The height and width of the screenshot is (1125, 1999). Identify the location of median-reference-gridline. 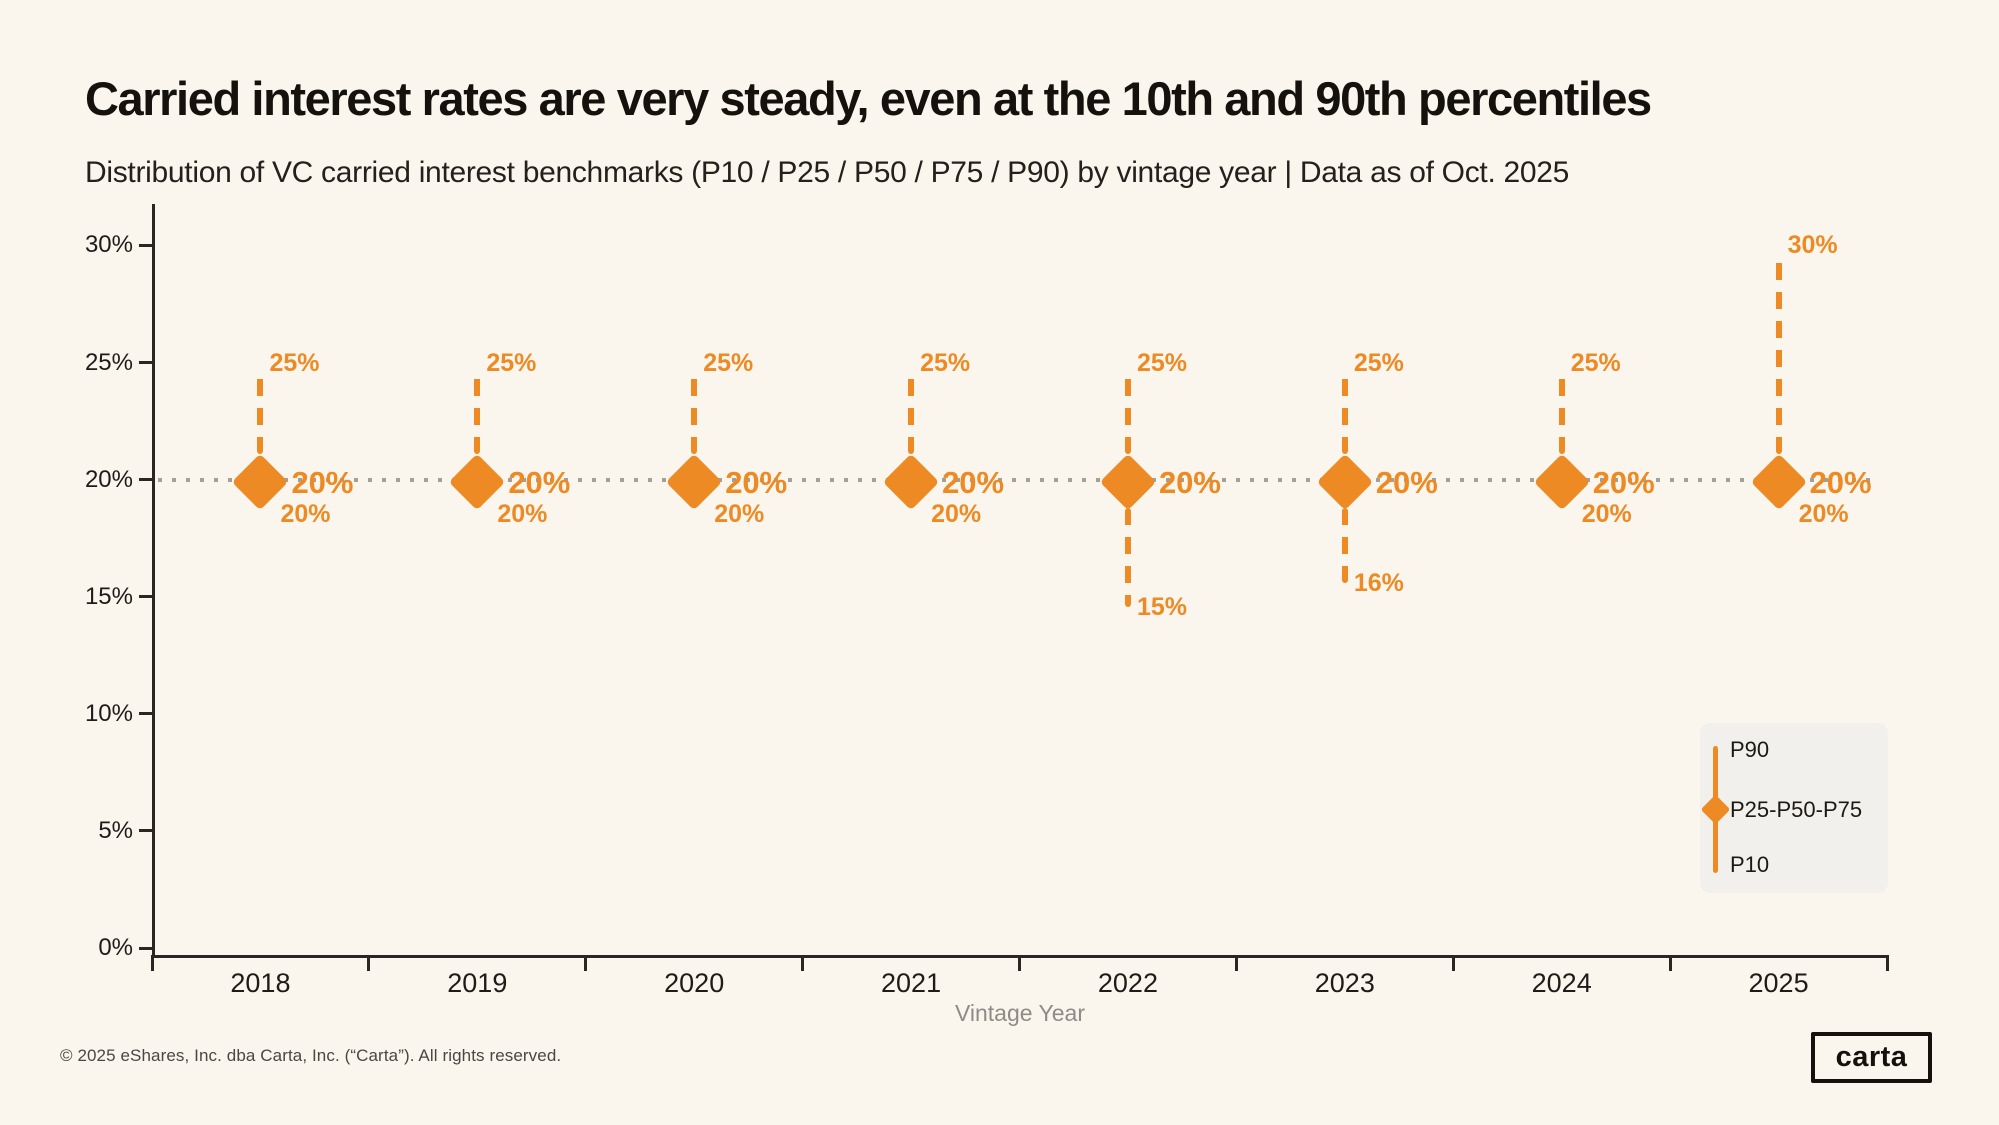
(1018, 479).